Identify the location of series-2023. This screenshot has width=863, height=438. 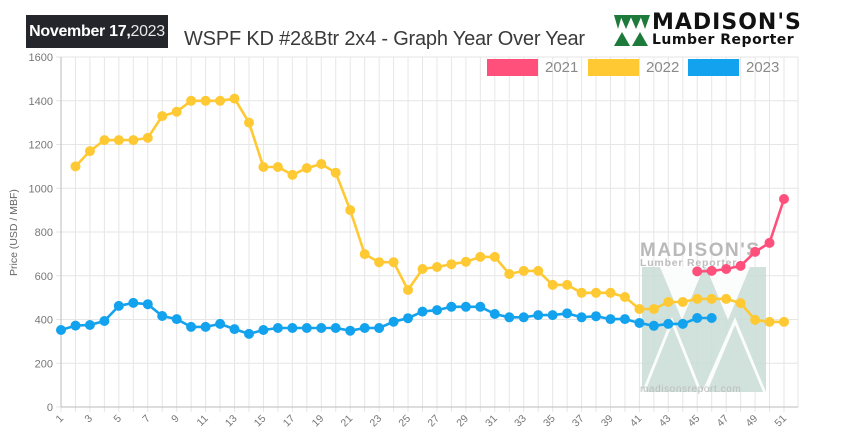
(386, 318).